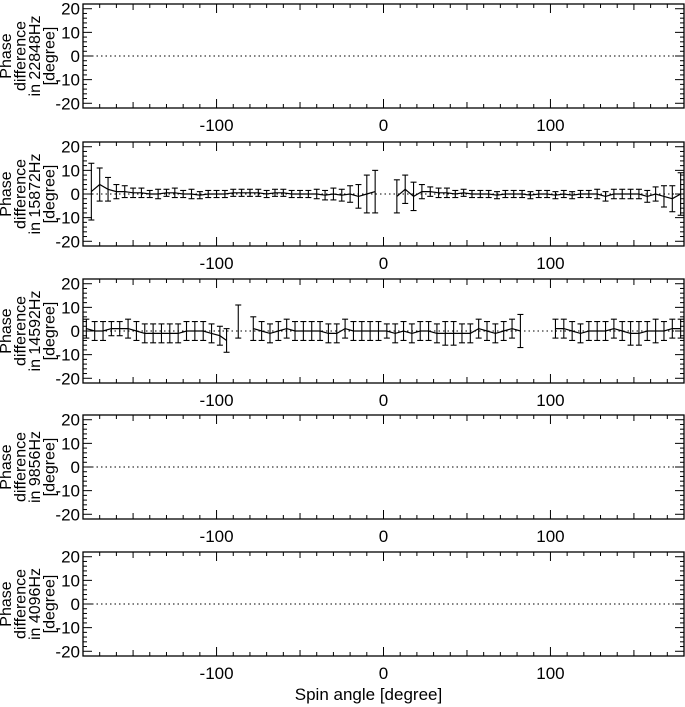 Image resolution: width=685 pixels, height=707 pixels. I want to click on x-axis-label: Spin angle [degree], so click(368, 694).